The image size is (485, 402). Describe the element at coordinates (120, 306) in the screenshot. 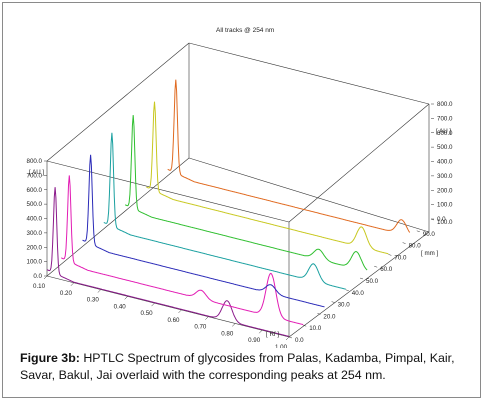

I see `rf-tick-label: 0.40` at that location.